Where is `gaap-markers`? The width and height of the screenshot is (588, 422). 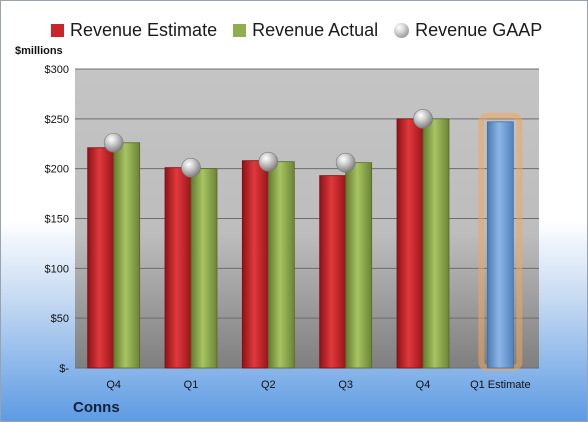
gaap-markers is located at coordinates (268, 143).